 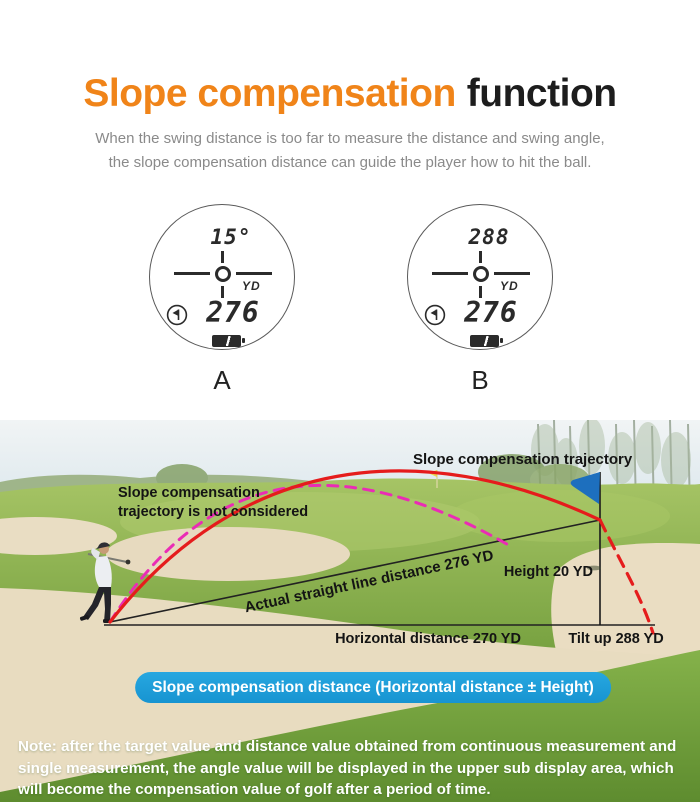 What do you see at coordinates (509, 286) in the screenshot?
I see `unit-label-b: YD` at bounding box center [509, 286].